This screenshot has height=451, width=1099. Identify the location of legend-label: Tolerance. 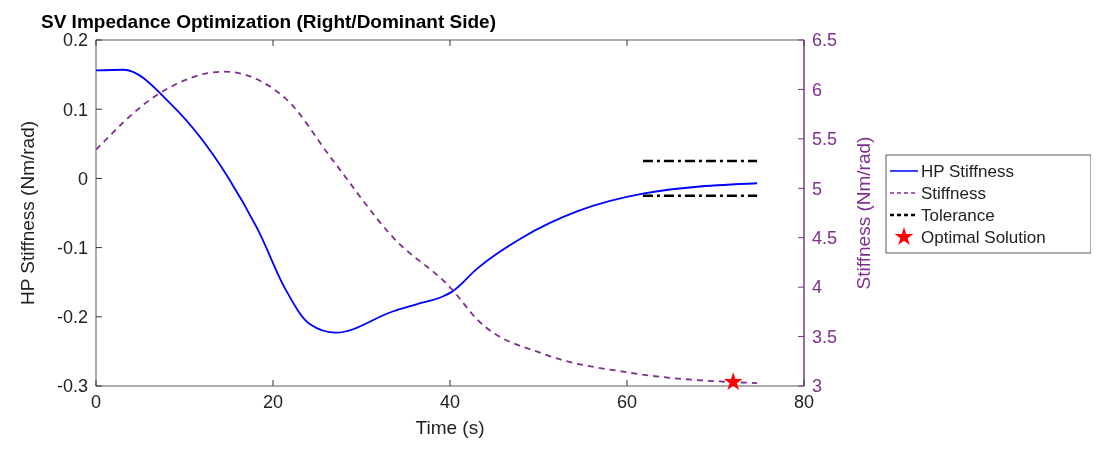
(958, 215).